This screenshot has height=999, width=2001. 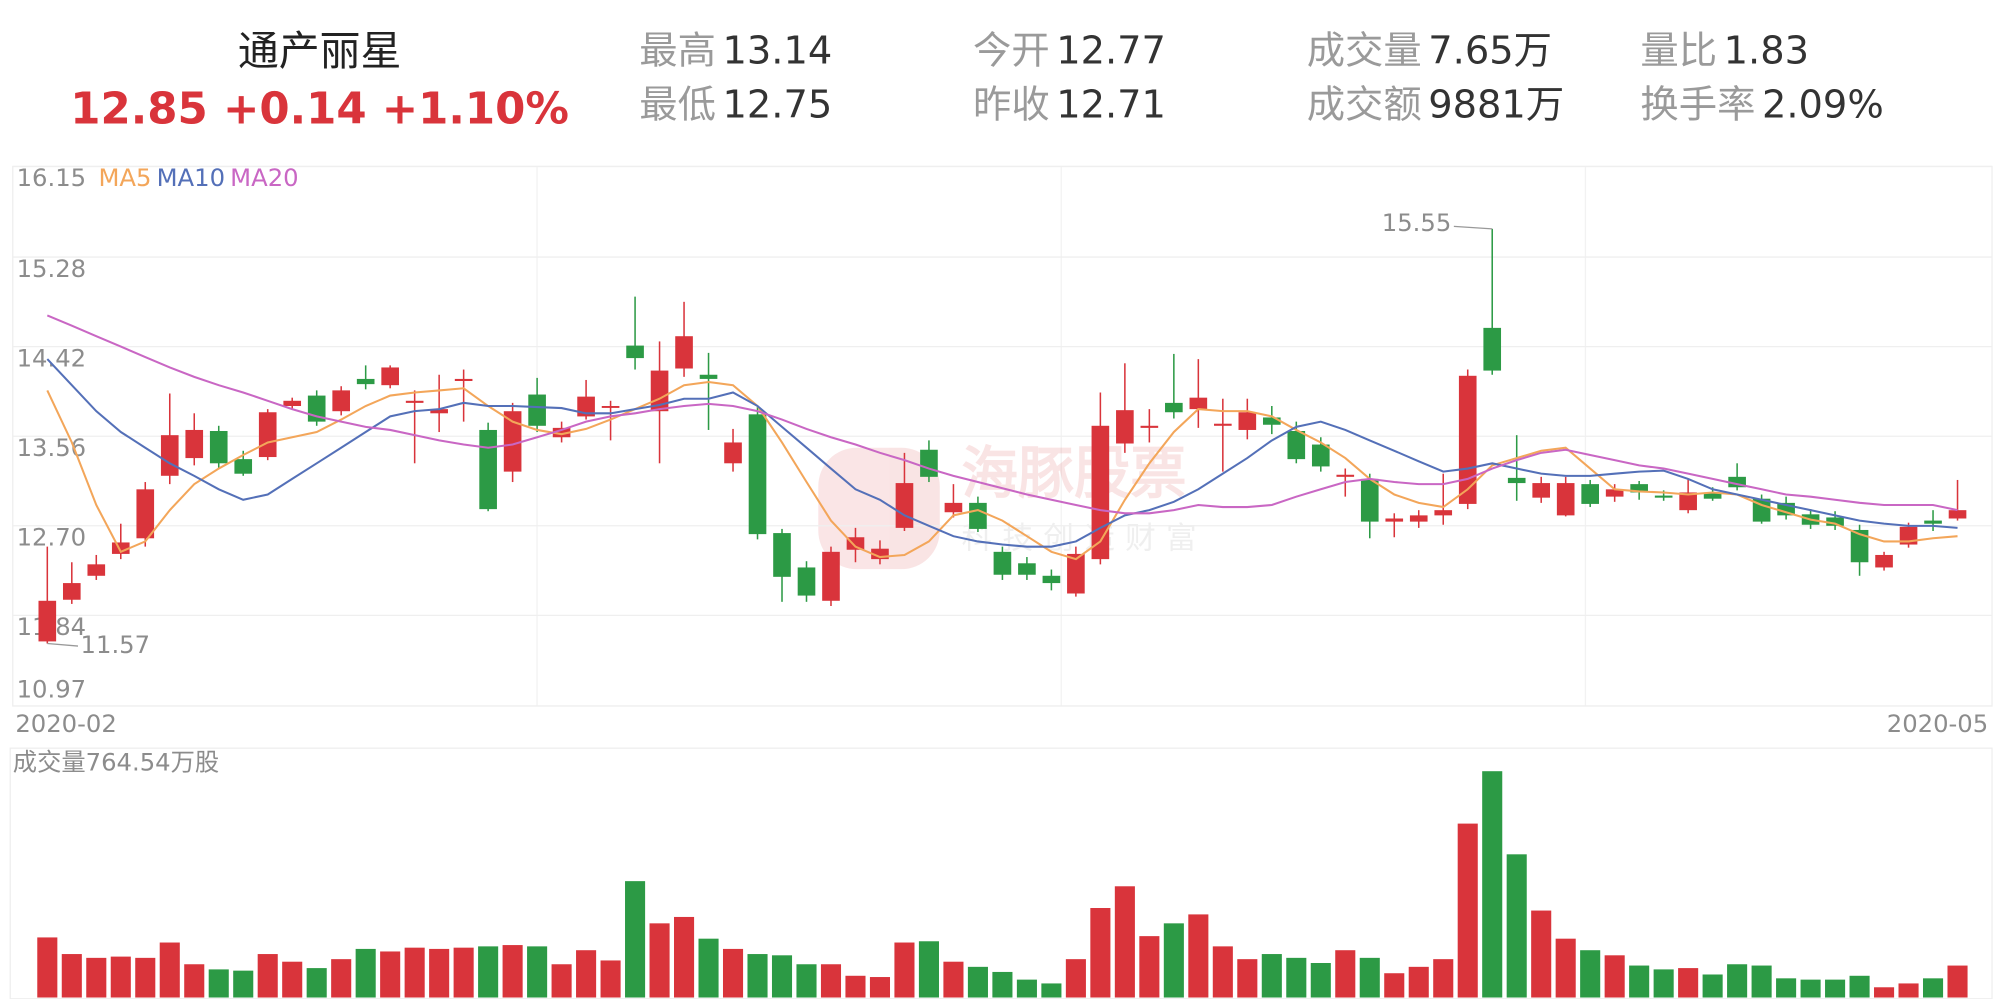 I want to click on y-tick-label: 14.42, so click(x=52, y=357).